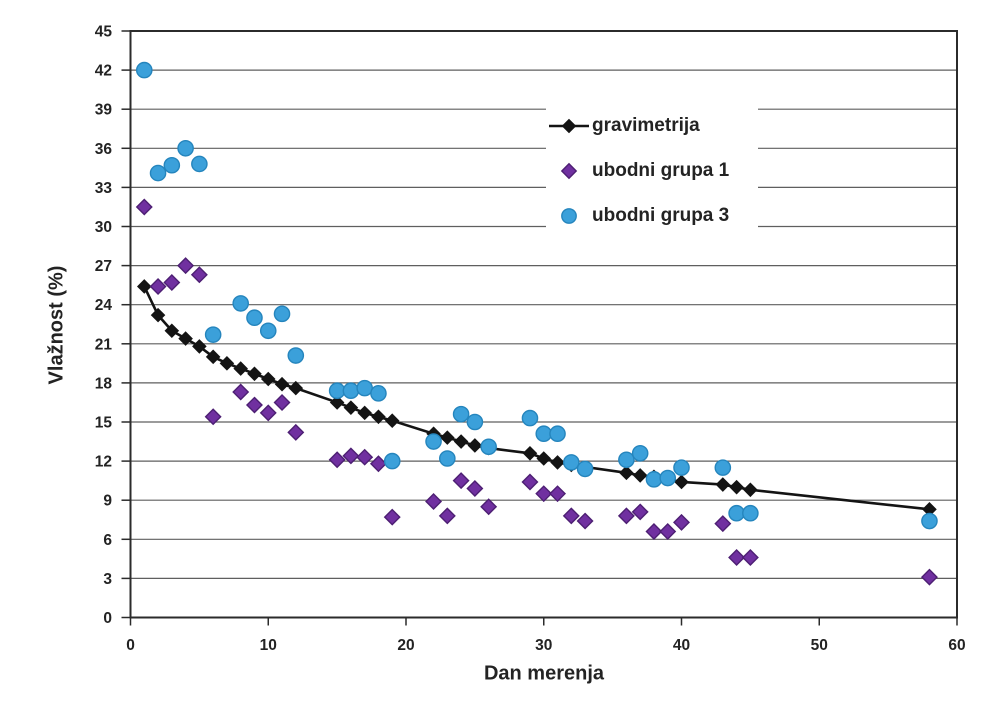 The width and height of the screenshot is (1000, 701). Describe the element at coordinates (103, 462) in the screenshot. I see `y-tick-label: 12` at that location.